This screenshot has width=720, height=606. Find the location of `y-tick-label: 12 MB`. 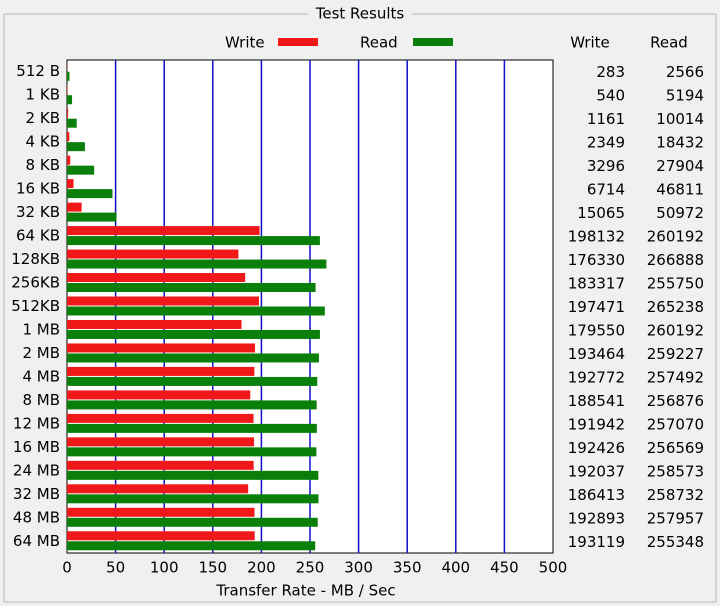

y-tick-label: 12 MB is located at coordinates (36, 423).